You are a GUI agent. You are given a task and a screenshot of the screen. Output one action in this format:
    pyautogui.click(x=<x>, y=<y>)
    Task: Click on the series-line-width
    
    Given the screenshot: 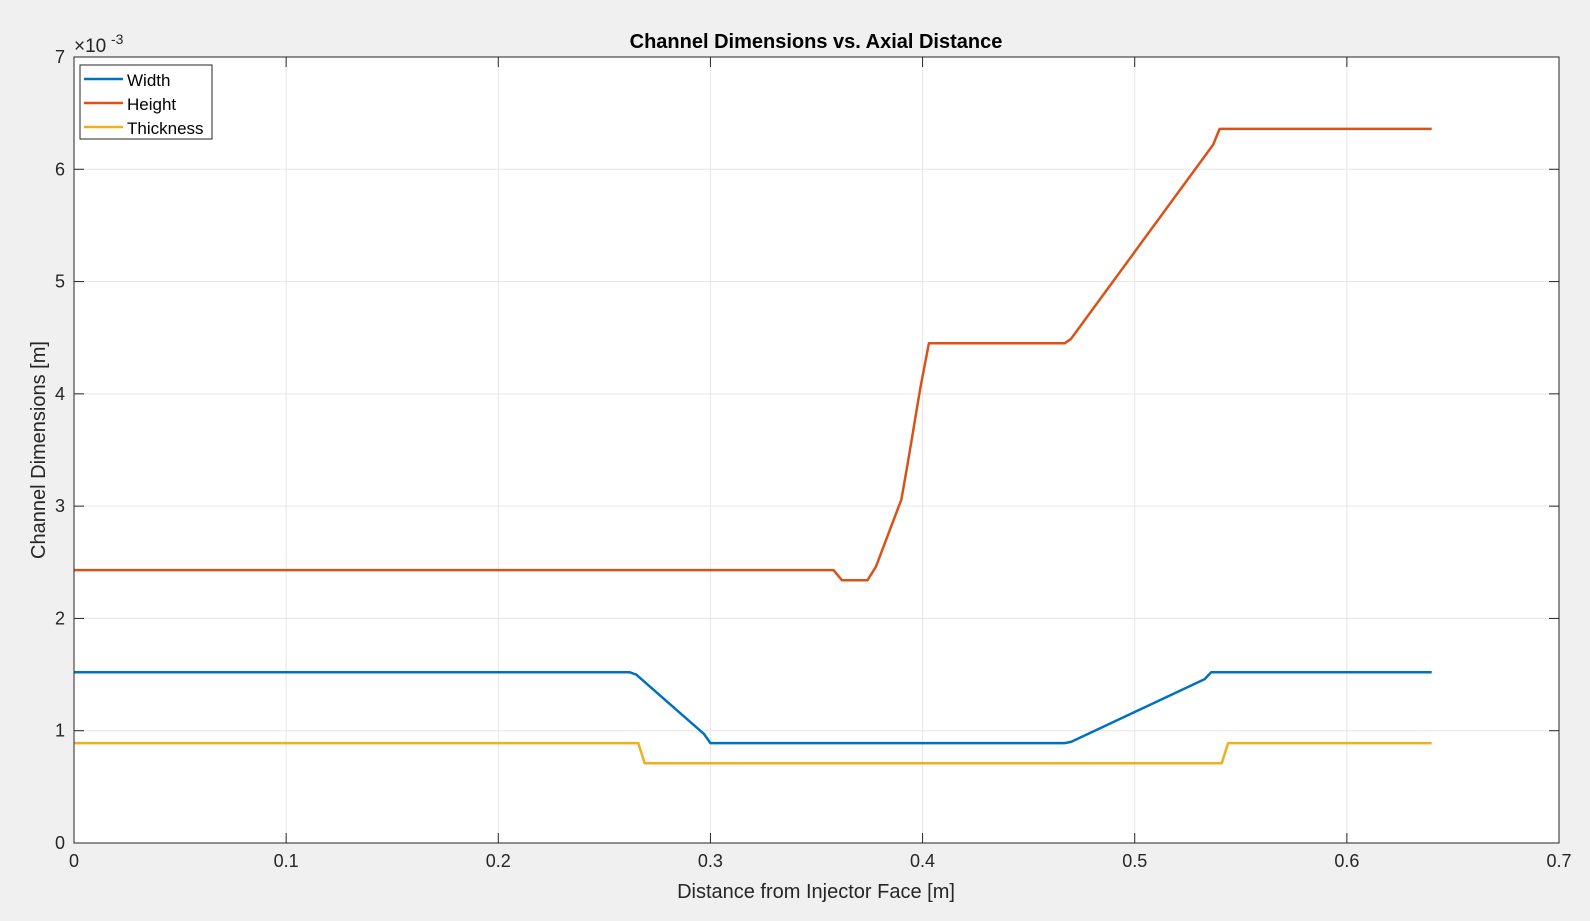 What is the action you would take?
    pyautogui.click(x=753, y=708)
    